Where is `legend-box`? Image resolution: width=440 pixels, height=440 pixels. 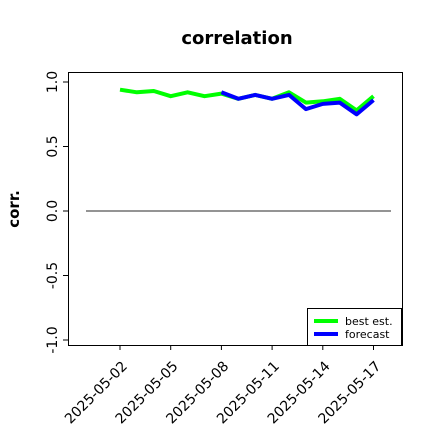 legend-box is located at coordinates (354, 327).